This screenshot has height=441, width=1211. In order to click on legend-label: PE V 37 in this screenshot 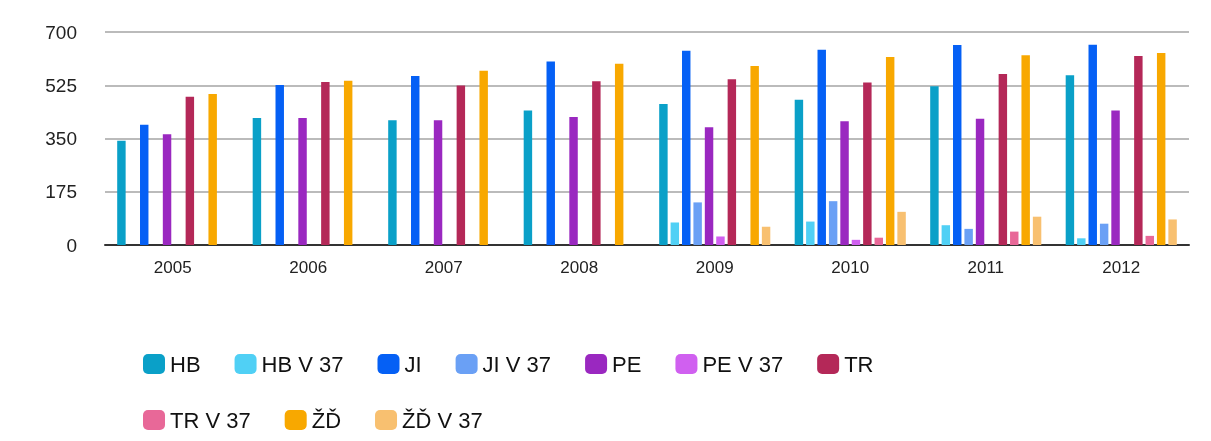, I will do `click(743, 364)`.